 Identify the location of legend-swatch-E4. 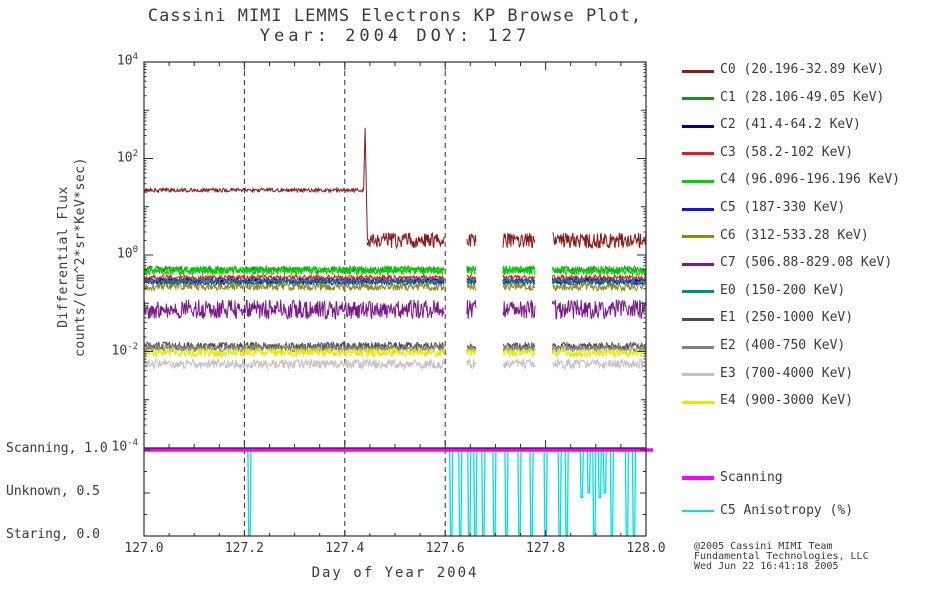
(698, 402).